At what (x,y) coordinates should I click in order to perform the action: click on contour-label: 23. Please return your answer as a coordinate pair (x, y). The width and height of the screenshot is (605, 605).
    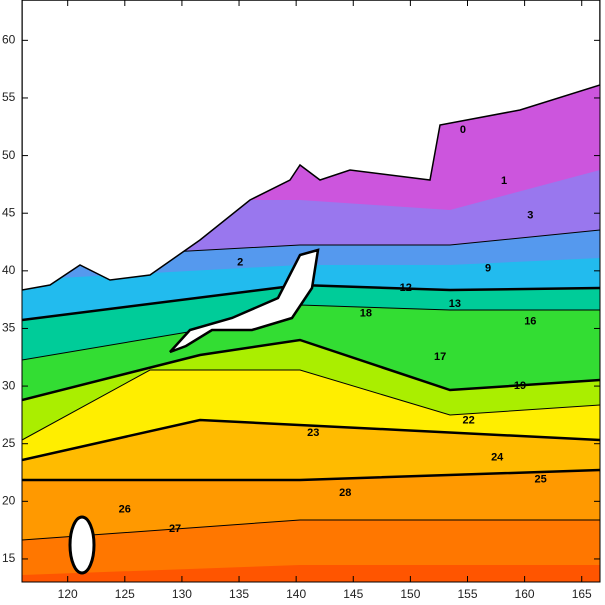
    Looking at the image, I should click on (313, 433).